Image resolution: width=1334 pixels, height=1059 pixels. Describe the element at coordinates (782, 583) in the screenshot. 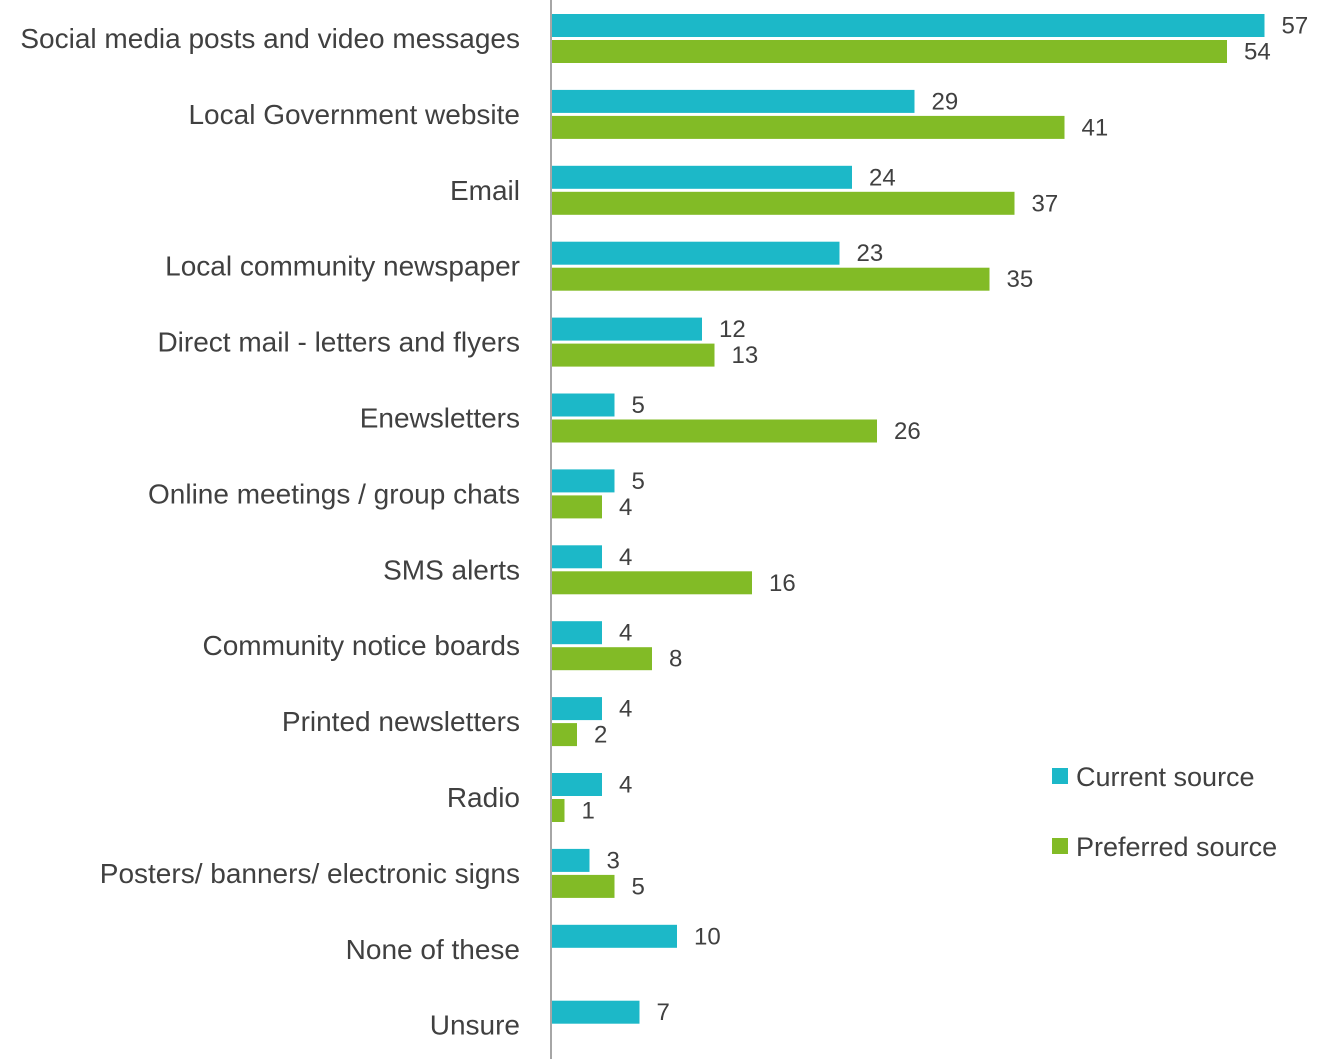

I see `data-label: 16` at that location.